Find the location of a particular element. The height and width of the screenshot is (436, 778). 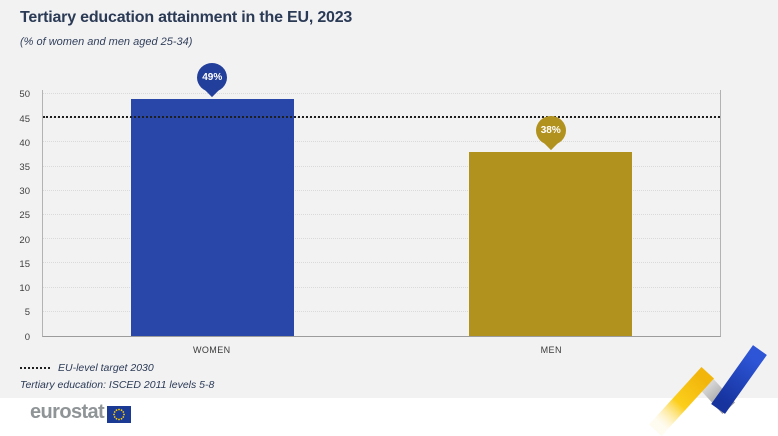

y-tick-label-25: 25 is located at coordinates (24, 216).